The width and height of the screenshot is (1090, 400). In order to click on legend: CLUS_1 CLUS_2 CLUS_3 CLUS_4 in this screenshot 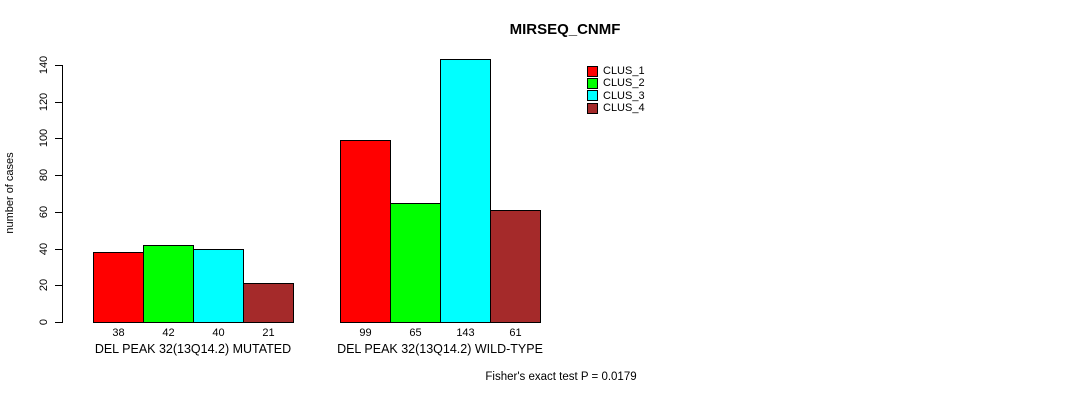, I will do `click(616, 89)`.